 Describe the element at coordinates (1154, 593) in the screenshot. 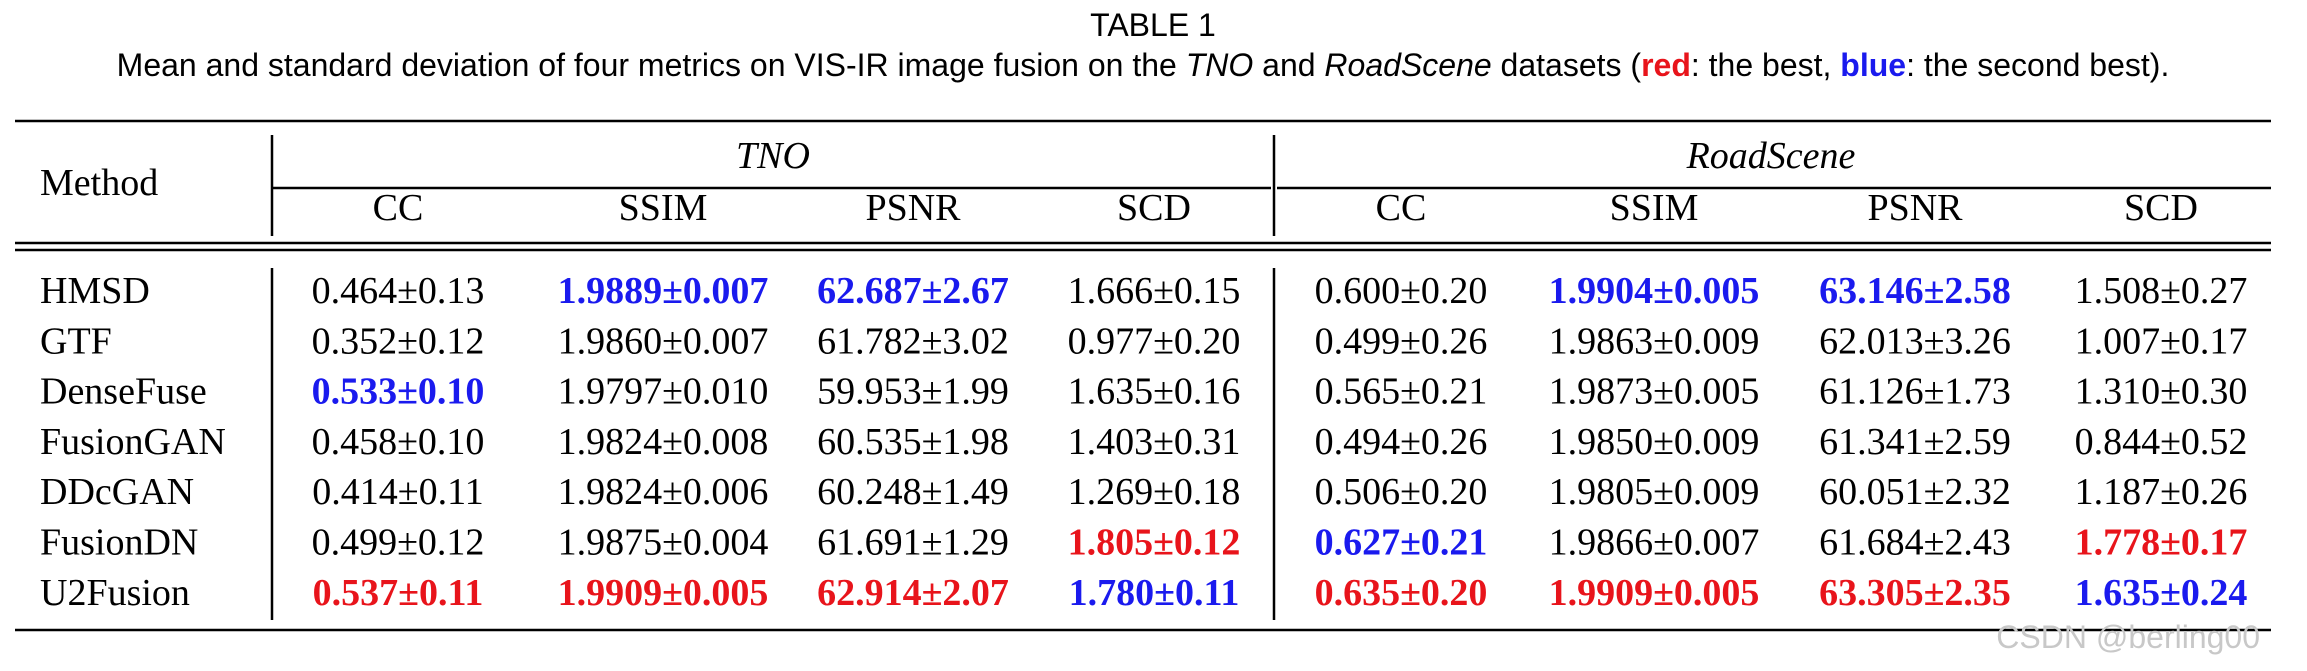

I see `table-cell: 1.780±0.11` at that location.